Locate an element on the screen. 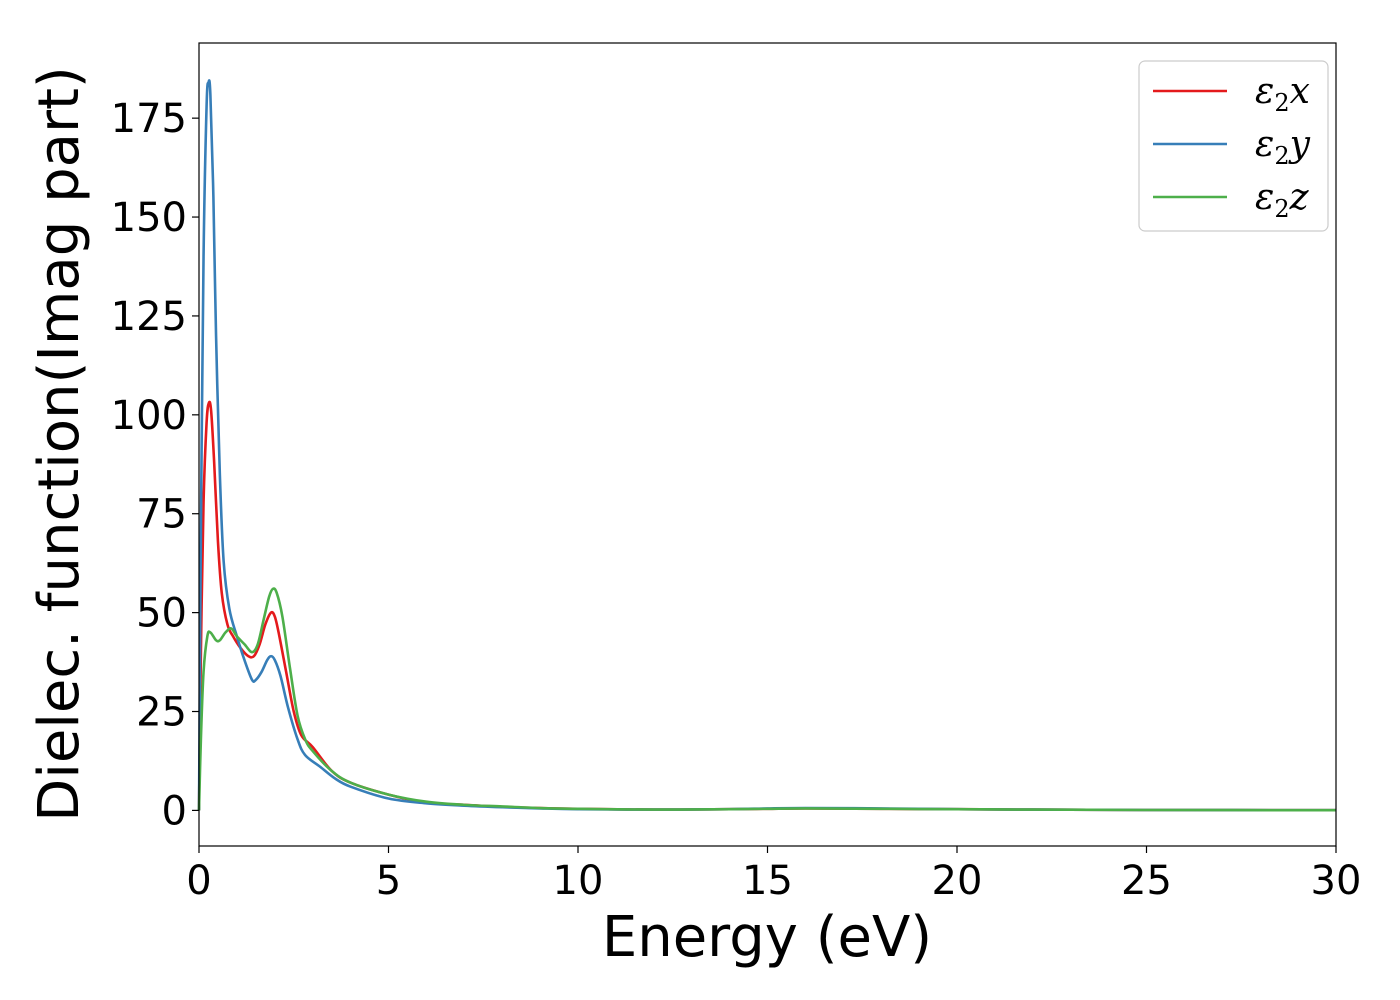 The image size is (1400, 1000). y-ticks: 0 25 50 75 100 125 150 175 is located at coordinates (155, 465).